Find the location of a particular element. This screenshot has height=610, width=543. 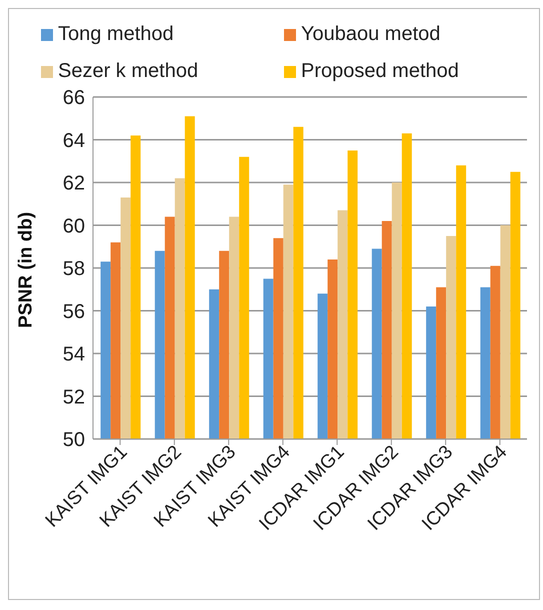

y-tick-label: 54 is located at coordinates (73, 355).